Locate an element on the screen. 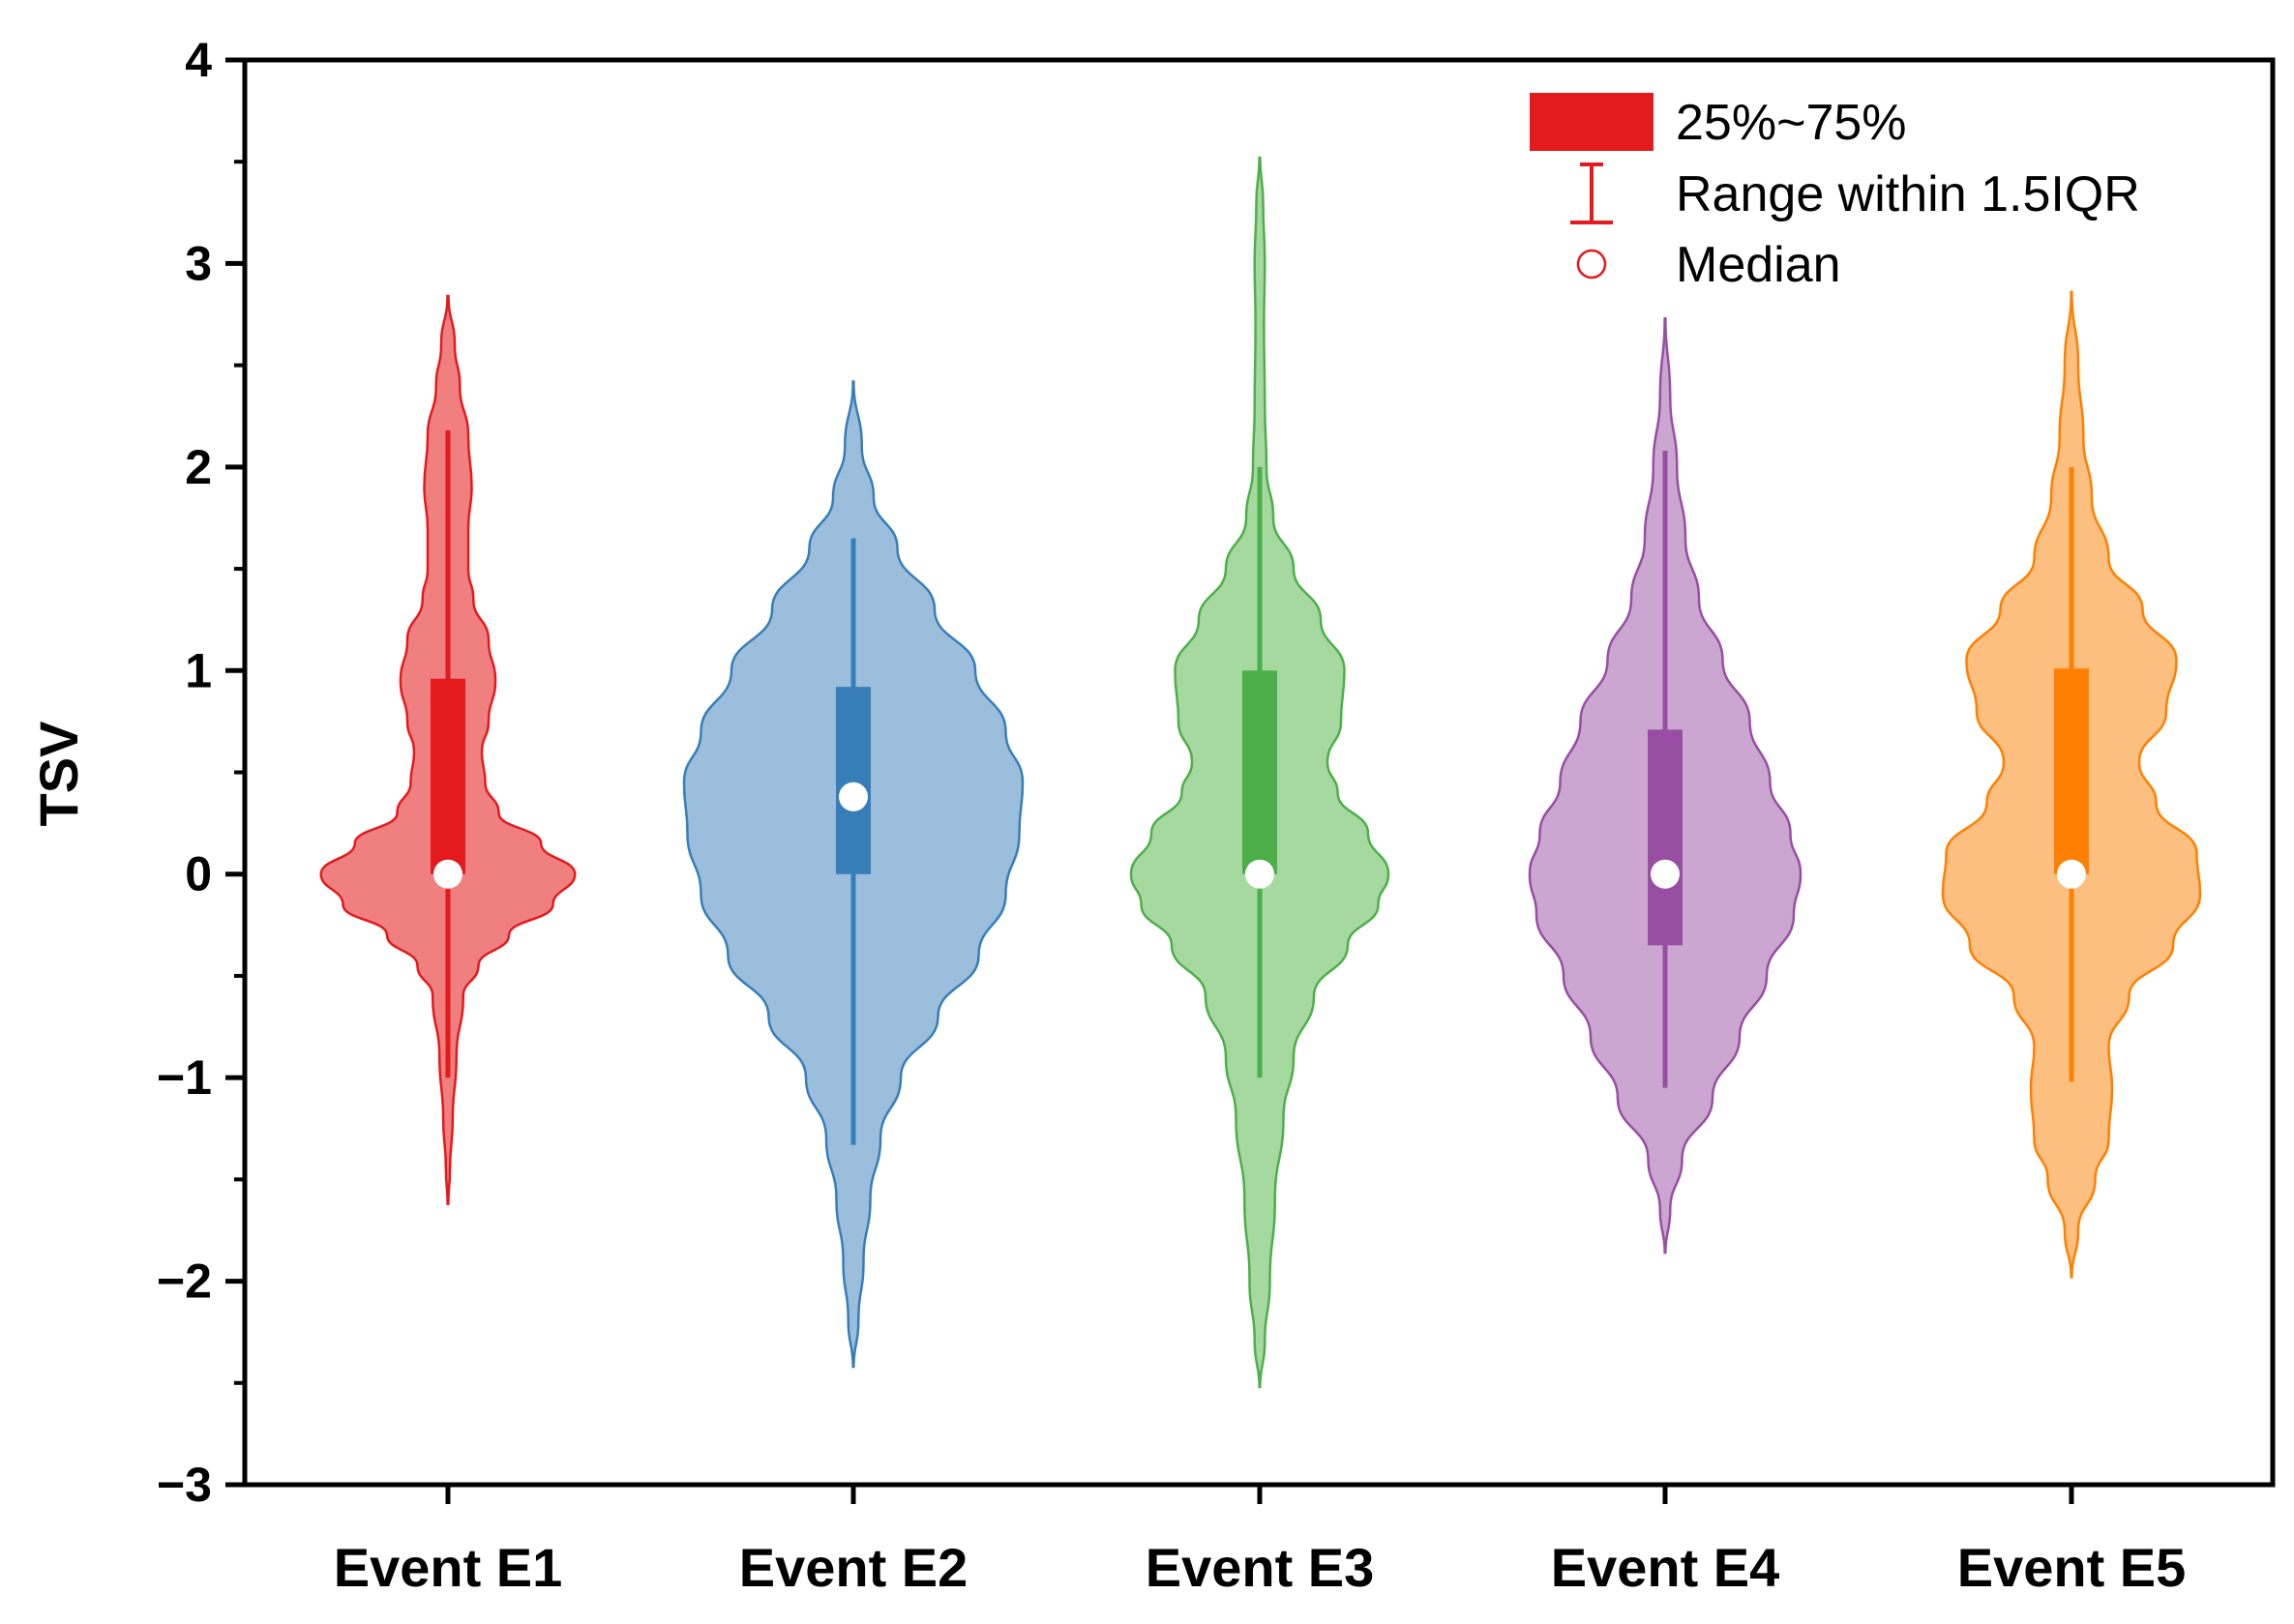 The width and height of the screenshot is (2294, 1624). x-axis: Event E1 Event E2 Event E3 Event E4 Event E5 is located at coordinates (1260, 1542).